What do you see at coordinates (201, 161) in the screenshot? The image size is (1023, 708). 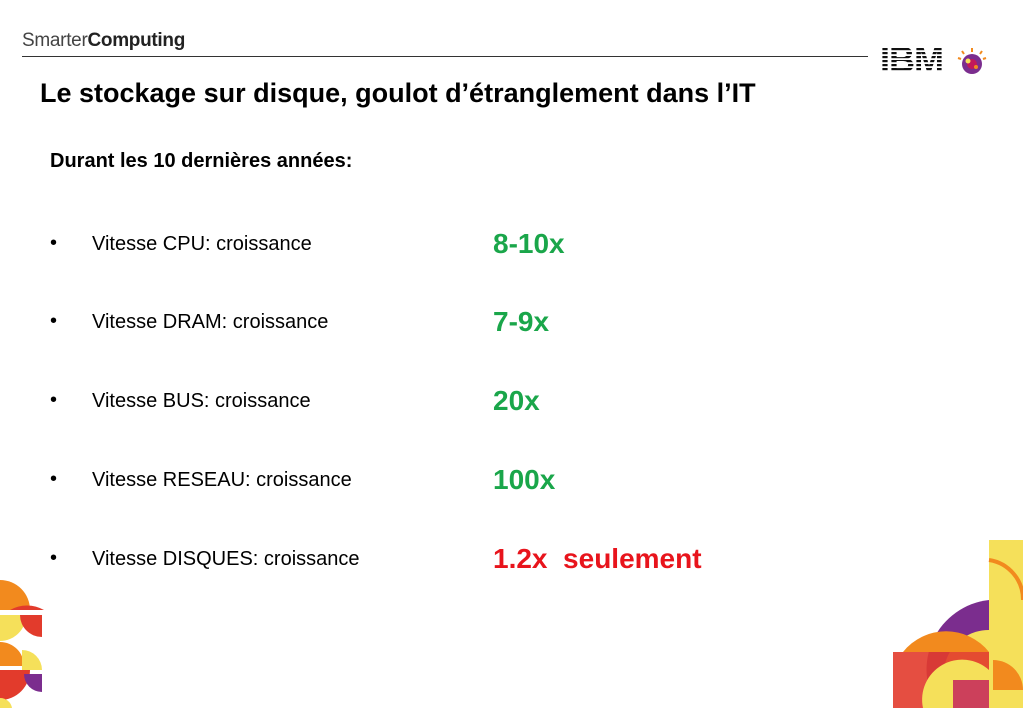 I see `slide-subtitle: Durant les 10 dernières années:` at bounding box center [201, 161].